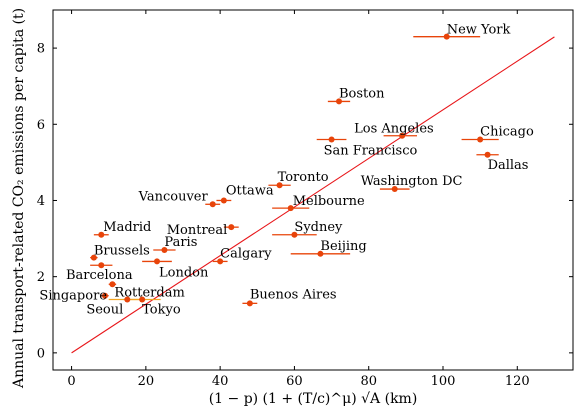  I want to click on x-tick-label: 0, so click(71, 381).